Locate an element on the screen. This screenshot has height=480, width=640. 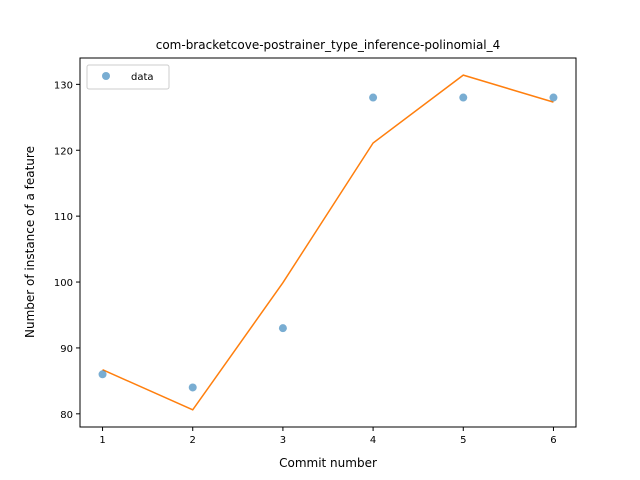
y-tick-label: 120 is located at coordinates (63, 151).